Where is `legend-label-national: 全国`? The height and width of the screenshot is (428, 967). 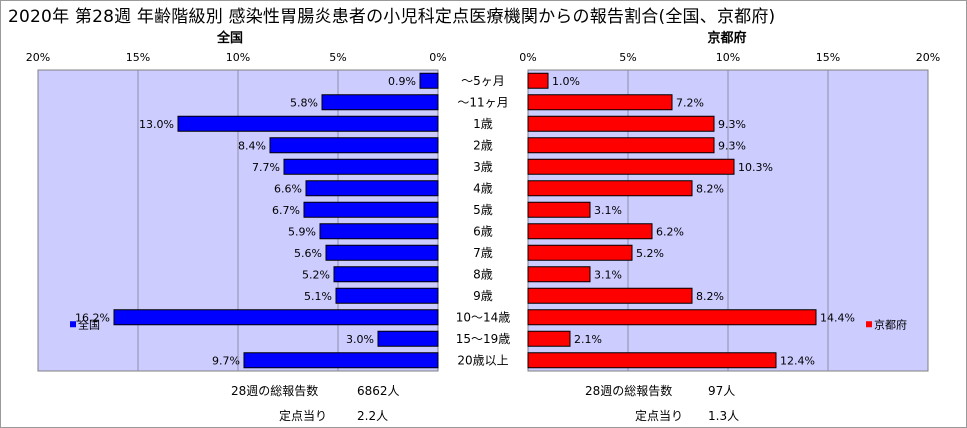
legend-label-national: 全国 is located at coordinates (89, 324).